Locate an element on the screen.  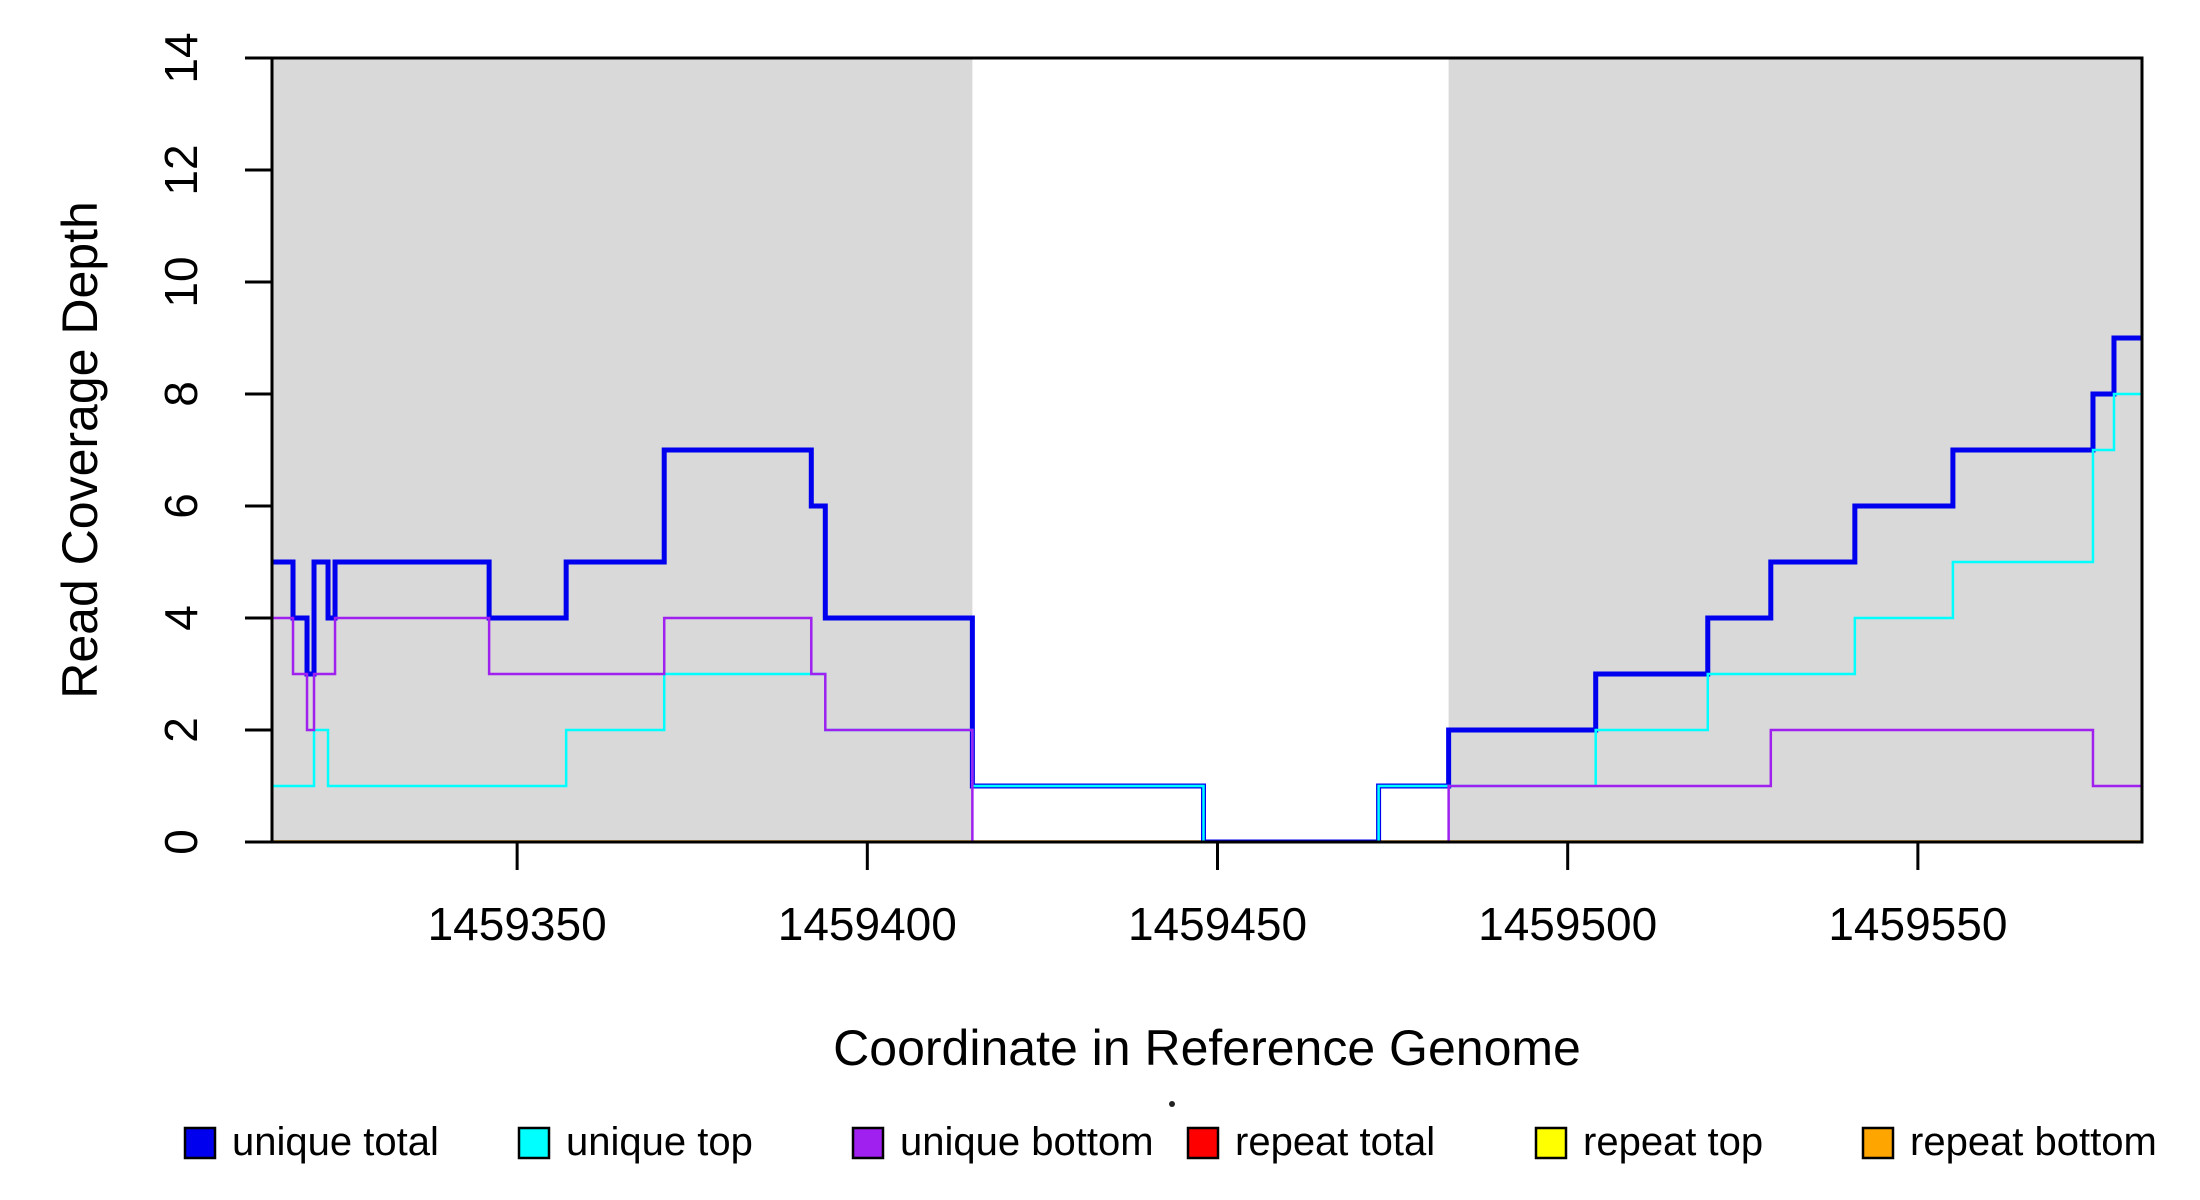
y-axis-tick-label: 4 is located at coordinates (181, 618).